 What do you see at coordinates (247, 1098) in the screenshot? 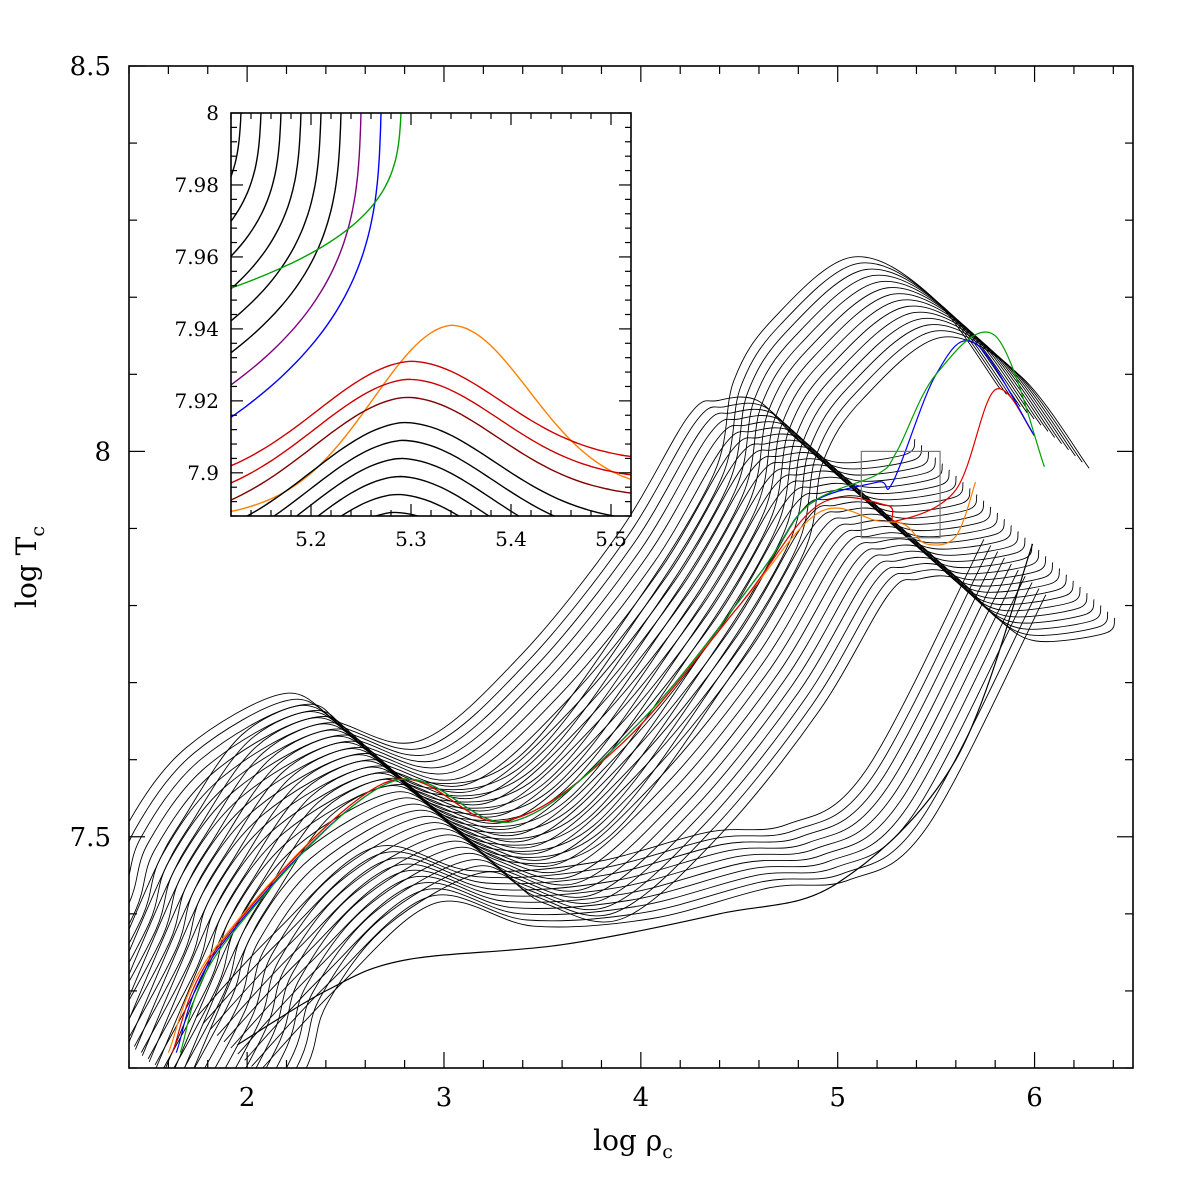
I see `x-tick-label: 2` at bounding box center [247, 1098].